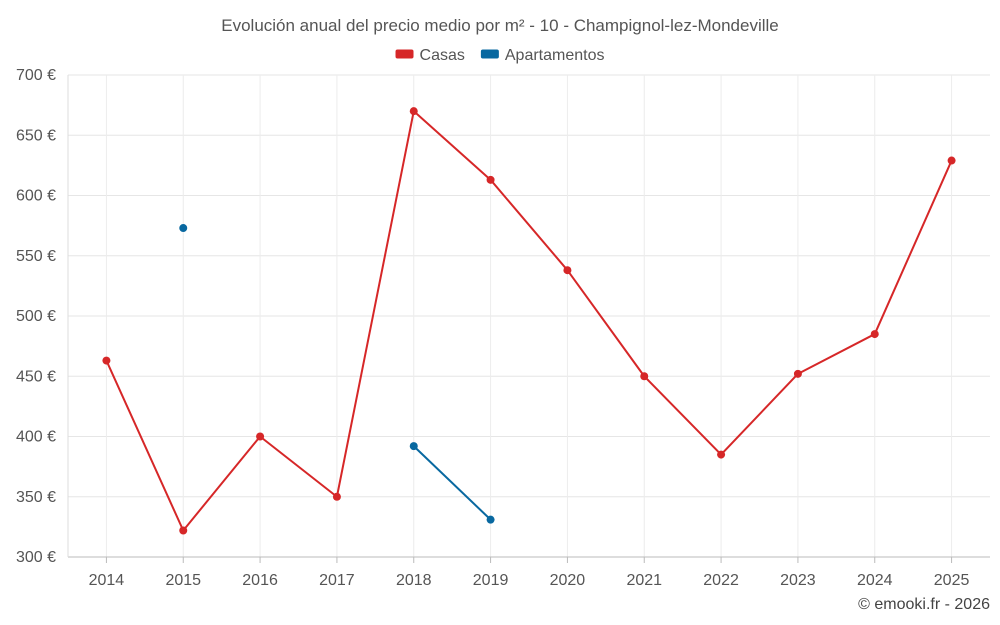  What do you see at coordinates (36, 497) in the screenshot?
I see `y-tick-label: 350 €` at bounding box center [36, 497].